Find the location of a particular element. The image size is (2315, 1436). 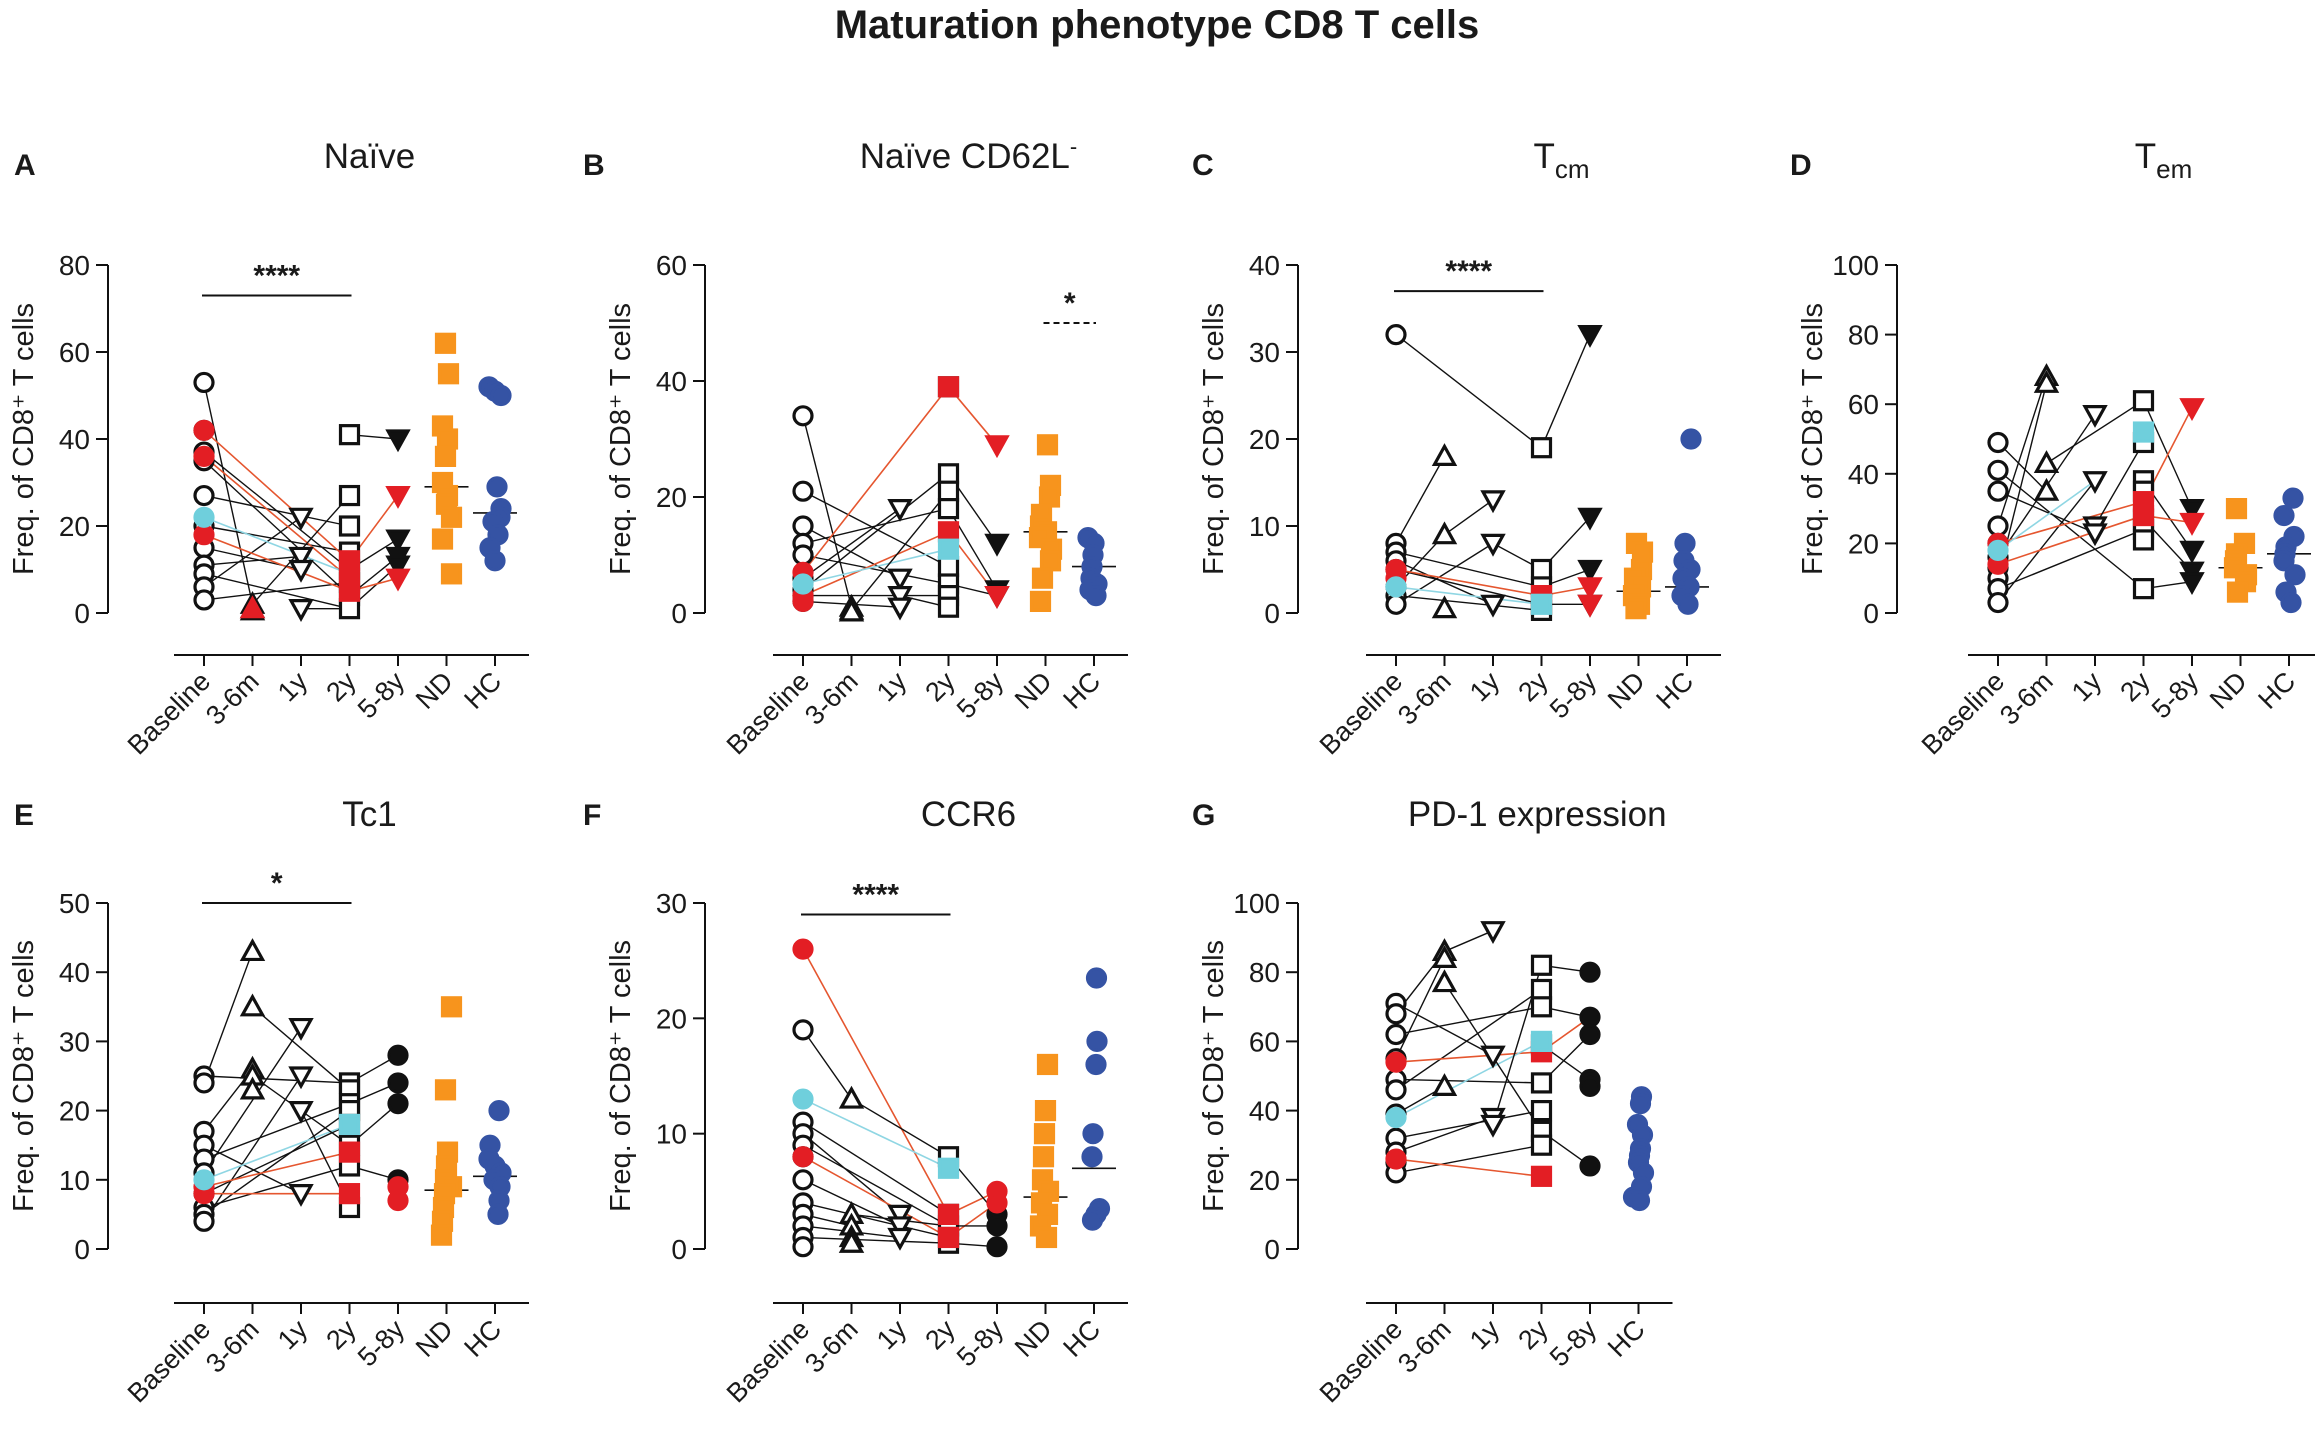

figure-title: Maturation phenotype CD8 T cells is located at coordinates (1157, 25).